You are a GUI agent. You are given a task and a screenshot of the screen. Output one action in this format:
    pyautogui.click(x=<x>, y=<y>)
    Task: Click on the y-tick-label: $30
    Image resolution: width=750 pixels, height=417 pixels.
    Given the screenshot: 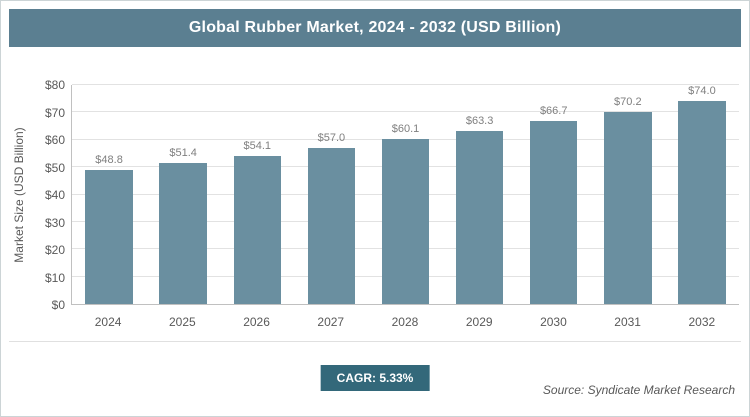 What is the action you would take?
    pyautogui.click(x=54, y=222)
    